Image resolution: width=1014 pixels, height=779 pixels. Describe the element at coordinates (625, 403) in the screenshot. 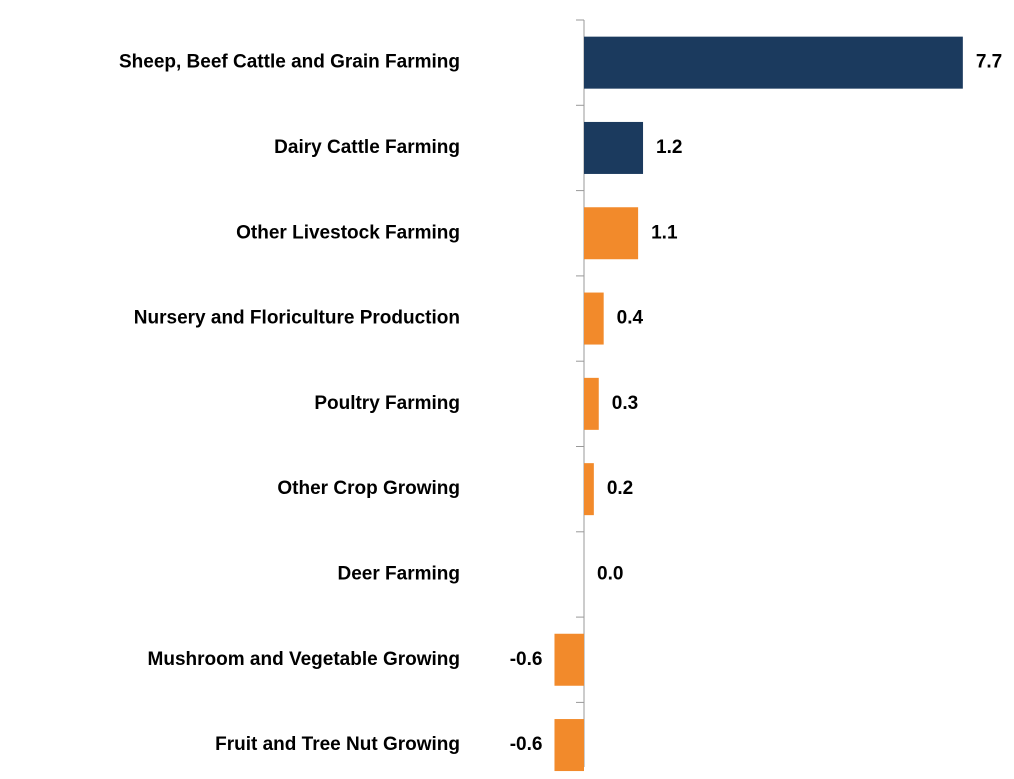

I see `data-label: 0.3` at that location.